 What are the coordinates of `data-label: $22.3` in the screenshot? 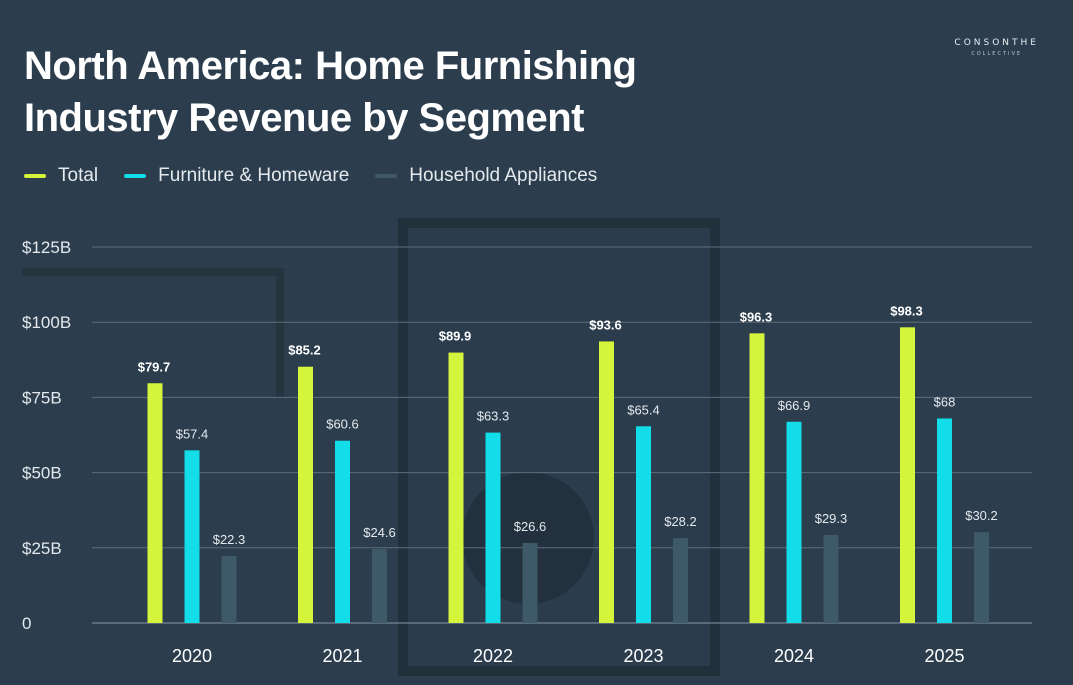 It's located at (229, 539).